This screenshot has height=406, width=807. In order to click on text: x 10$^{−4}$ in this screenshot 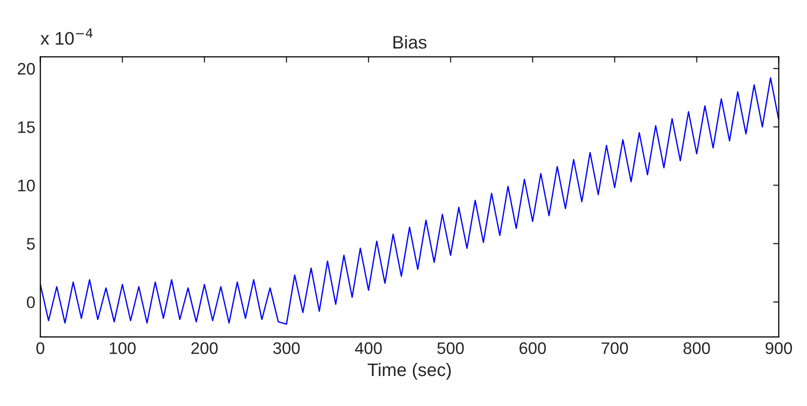, I will do `click(66, 36)`.